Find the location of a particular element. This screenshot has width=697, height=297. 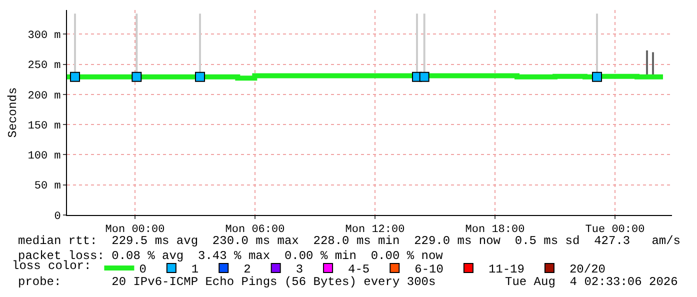

legend-label: 11-19 is located at coordinates (506, 269).